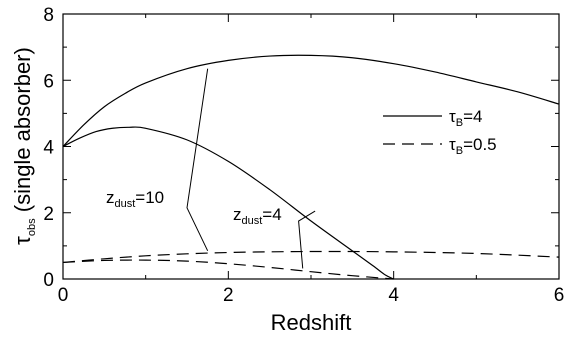 This screenshot has height=337, width=569. I want to click on y-tick-label: 6, so click(48, 81).